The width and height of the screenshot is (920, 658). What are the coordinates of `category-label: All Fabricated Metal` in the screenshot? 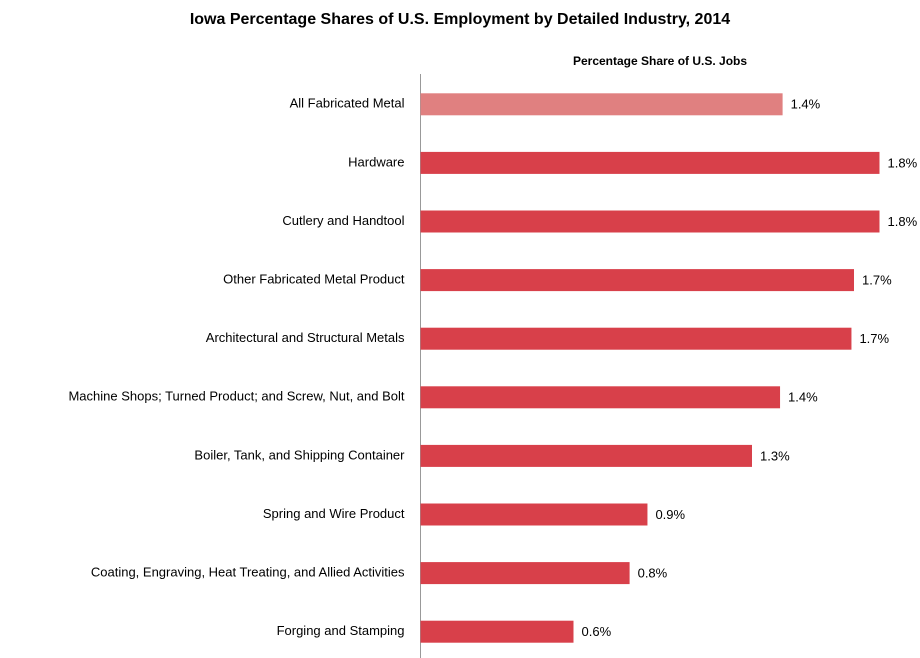 It's located at (347, 103).